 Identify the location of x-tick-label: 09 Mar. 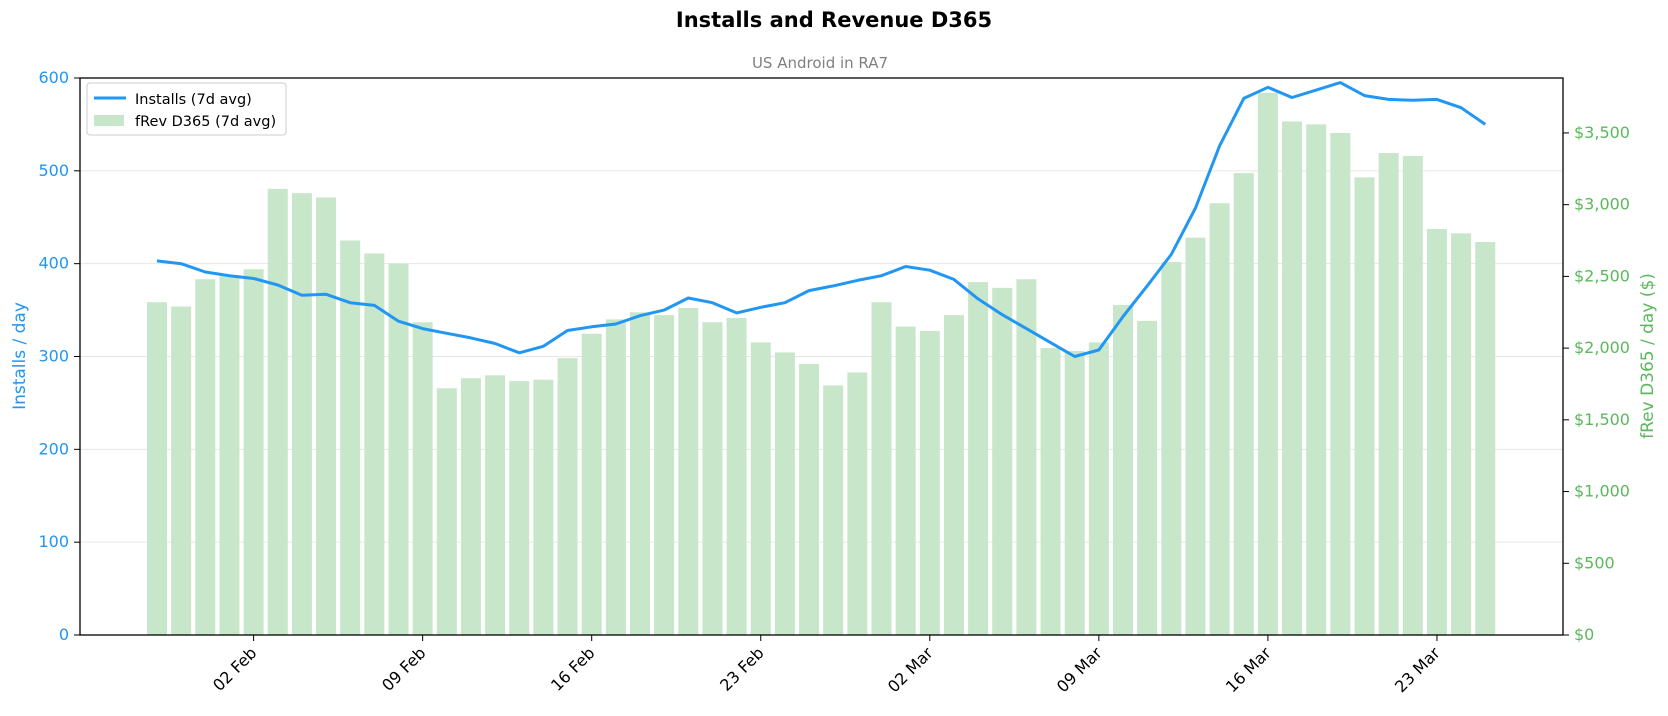
(1079, 669).